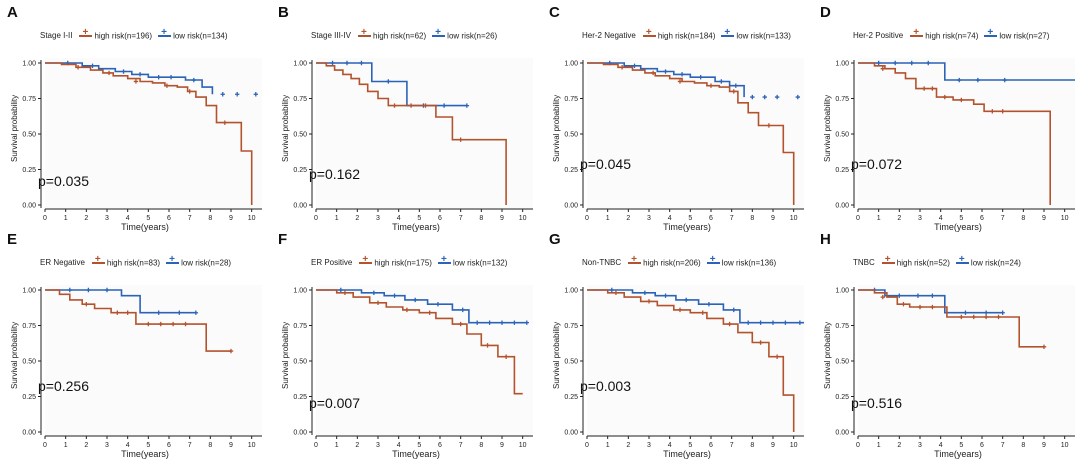  Describe the element at coordinates (842, 170) in the screenshot. I see `y-tick-label: 0.25` at that location.